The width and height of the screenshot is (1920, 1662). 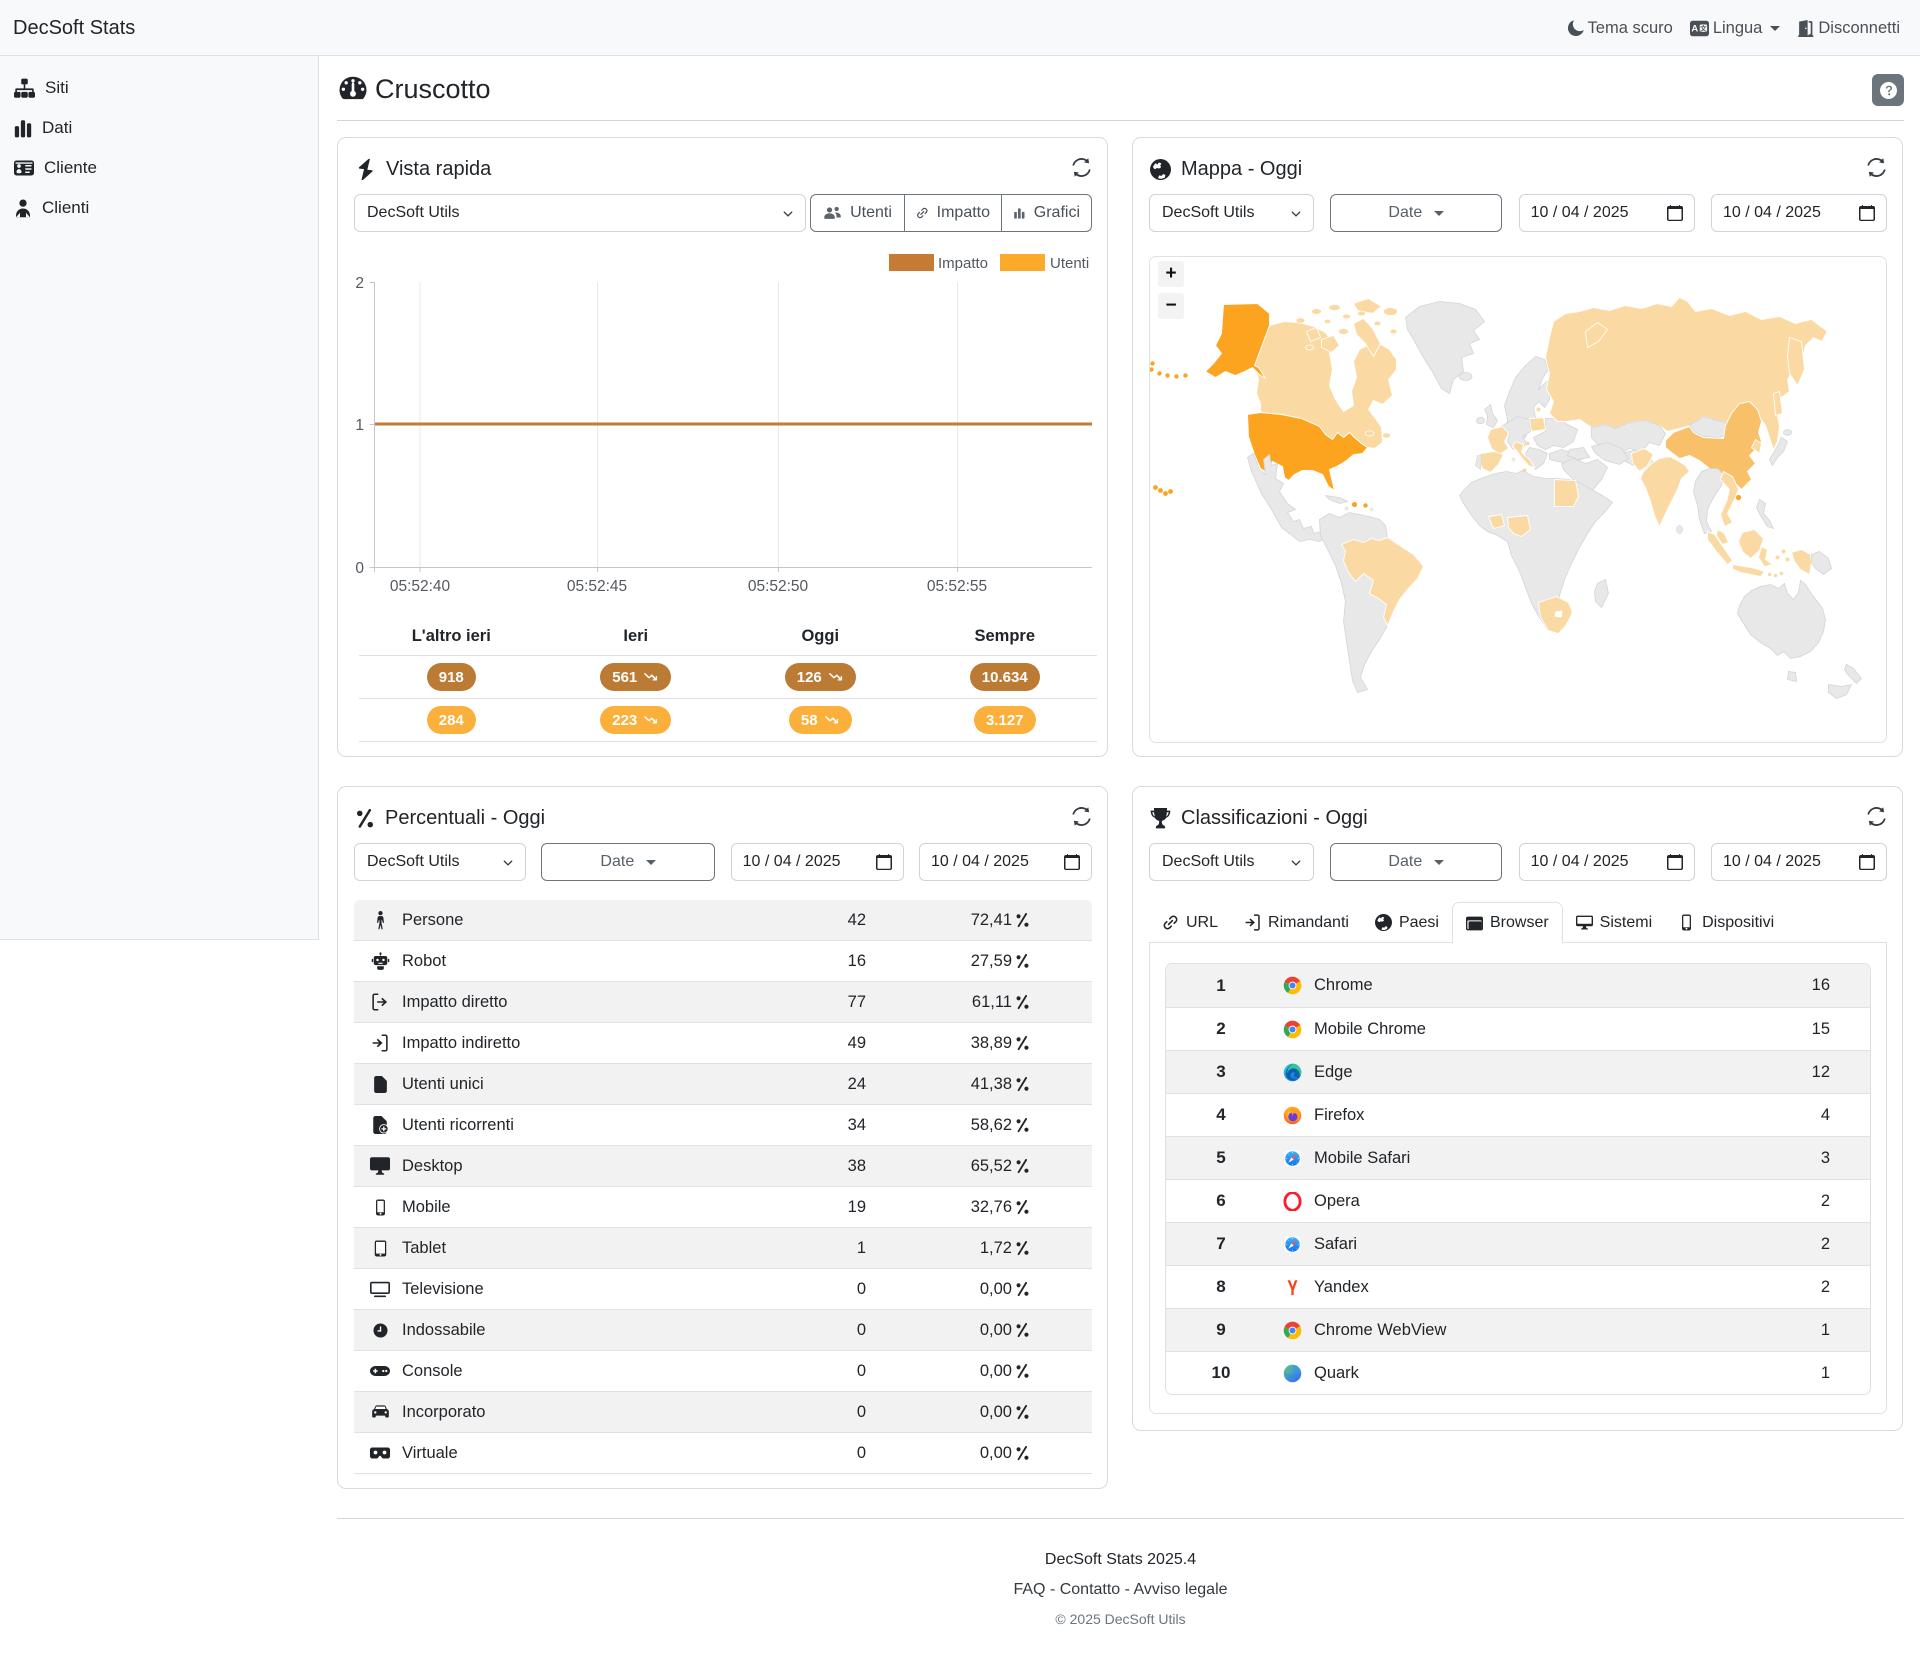 I want to click on svg-text: 2, so click(x=359, y=283).